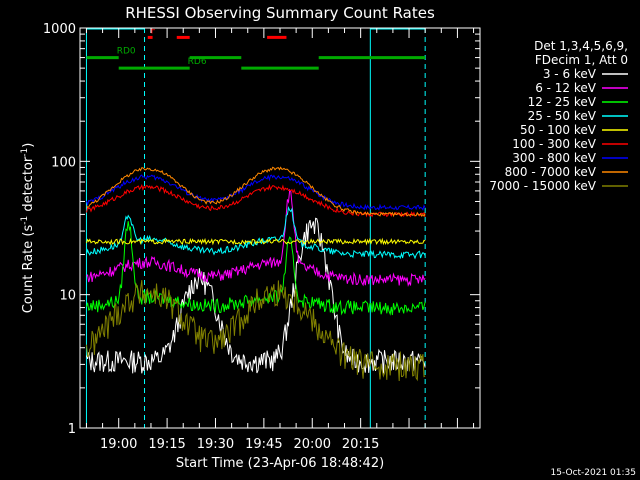  What do you see at coordinates (166, 444) in the screenshot?
I see `x-tick-label: 19:15` at bounding box center [166, 444].